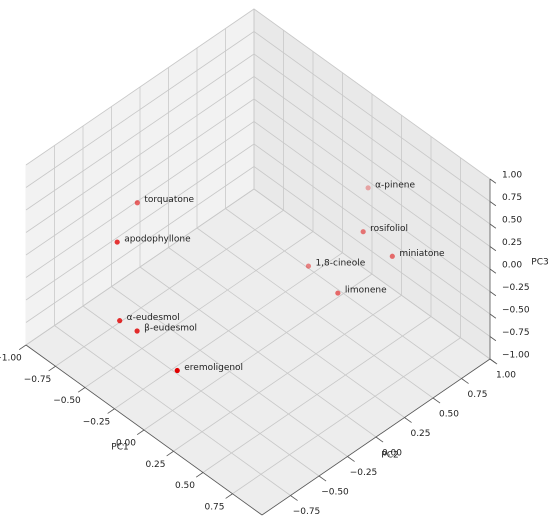 Image resolution: width=550 pixels, height=532 pixels. Describe the element at coordinates (516, 356) in the screenshot. I see `z-tick-label: −1.00` at that location.